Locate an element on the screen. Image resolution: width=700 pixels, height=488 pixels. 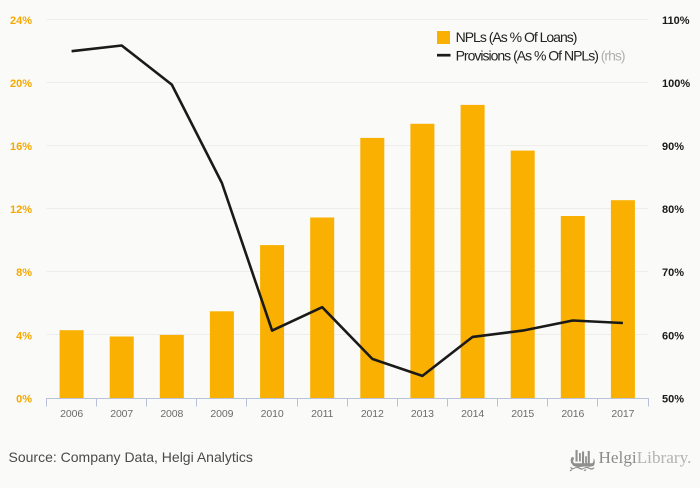
svg-text: 70% is located at coordinates (673, 273).